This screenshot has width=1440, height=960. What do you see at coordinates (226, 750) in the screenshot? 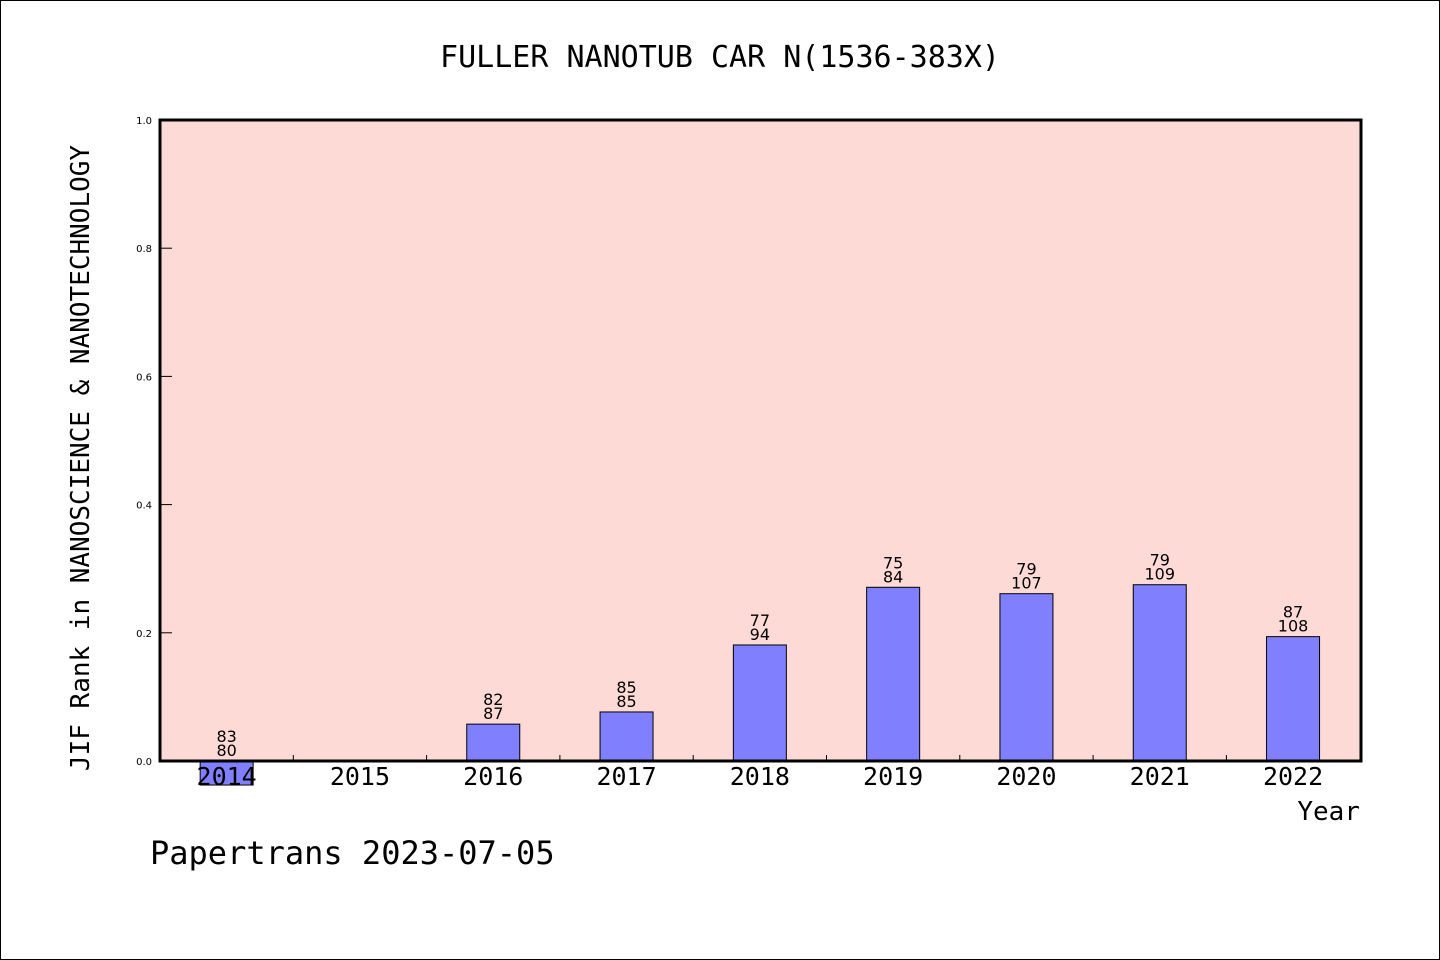
I see `bar-total-label: 80` at bounding box center [226, 750].